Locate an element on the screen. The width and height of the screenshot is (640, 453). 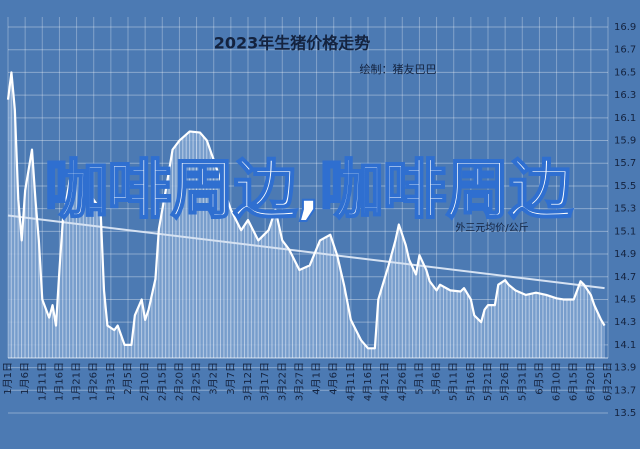
chart-title: 2023年生猪价格走势 is located at coordinates (292, 43).